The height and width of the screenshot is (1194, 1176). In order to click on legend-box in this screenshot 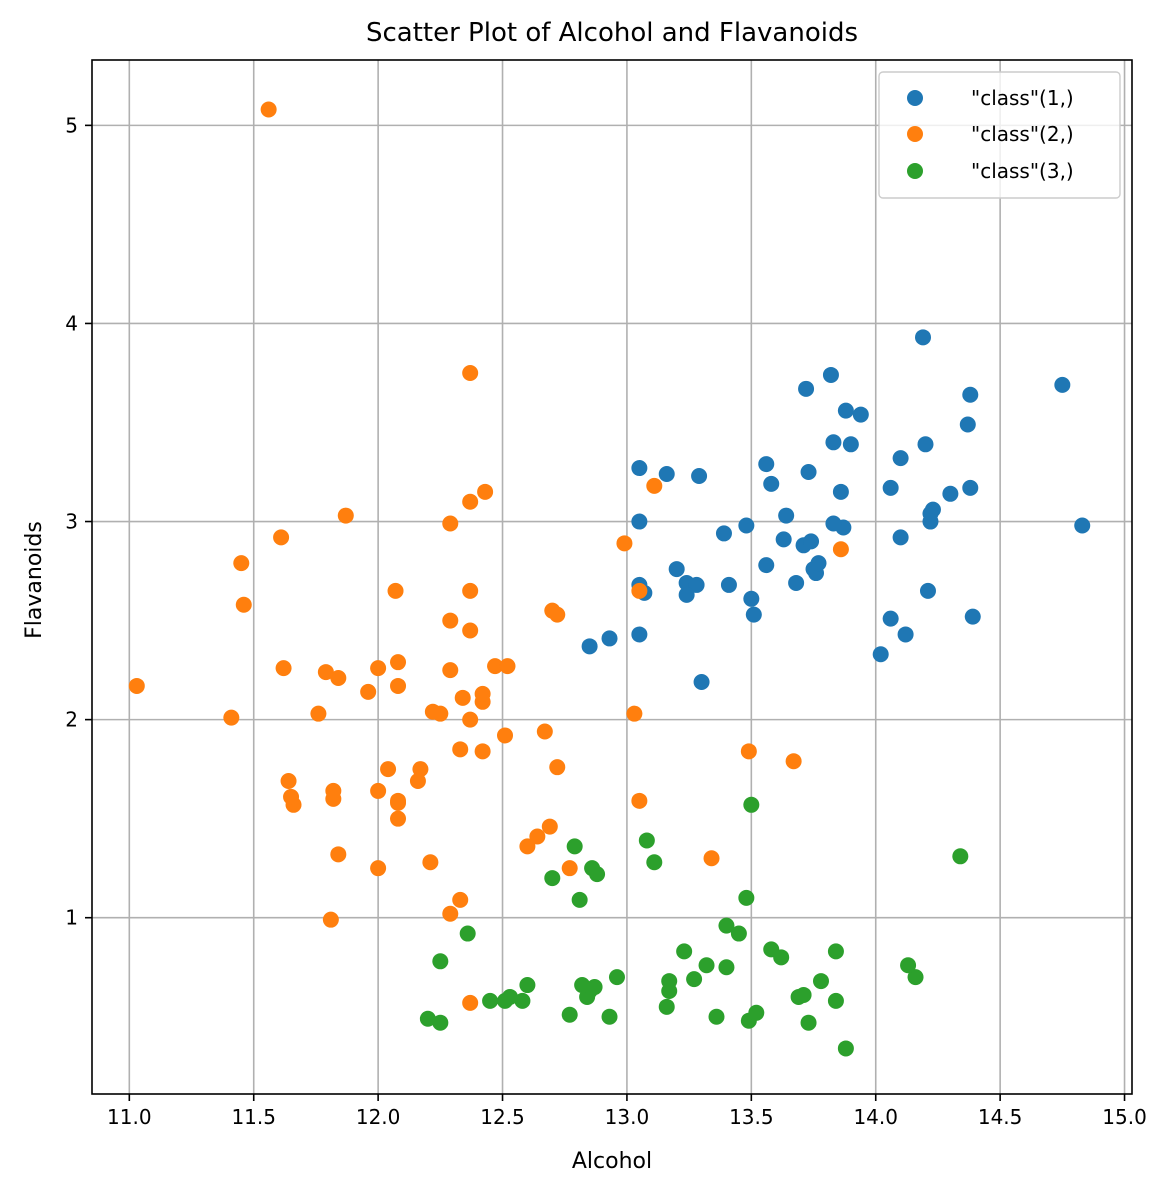, I will do `click(999, 135)`.